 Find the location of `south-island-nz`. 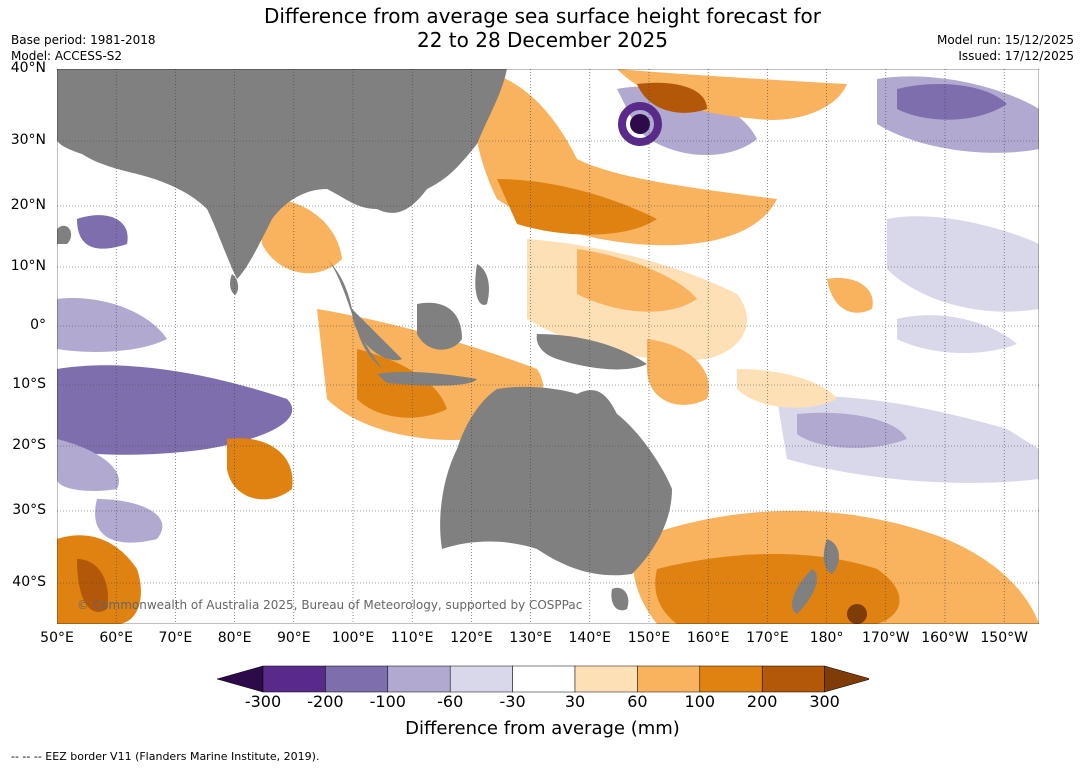

south-island-nz is located at coordinates (804, 591).